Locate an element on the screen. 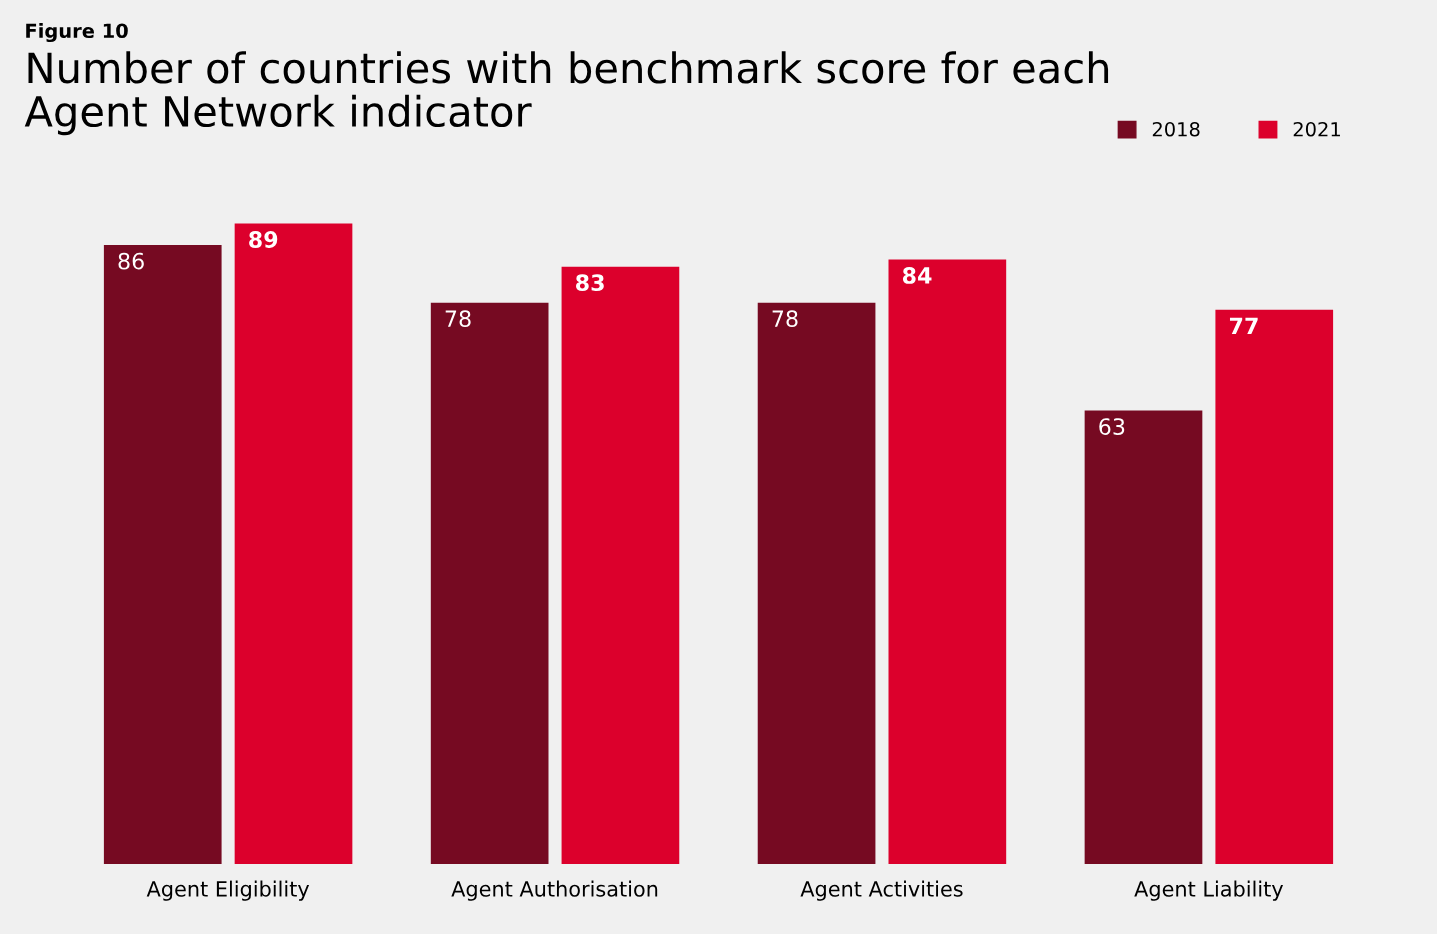 The width and height of the screenshot is (1437, 934). legend-label: 2021 is located at coordinates (1316, 129).